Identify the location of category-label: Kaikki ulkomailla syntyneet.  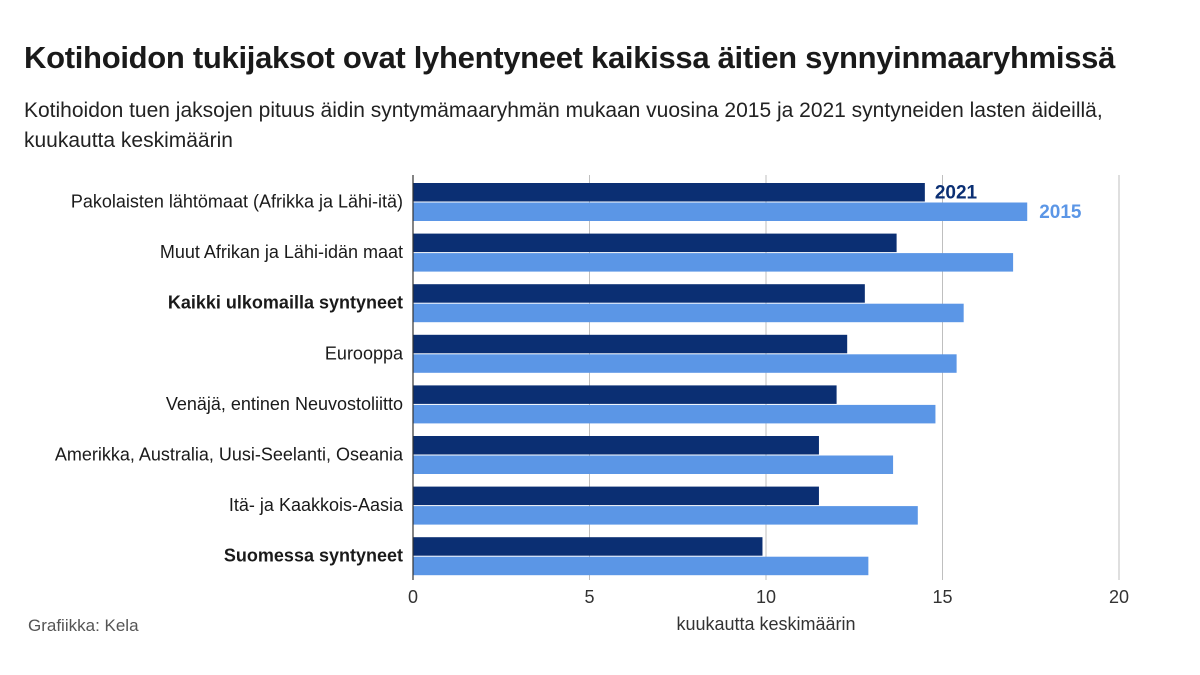
(285, 303).